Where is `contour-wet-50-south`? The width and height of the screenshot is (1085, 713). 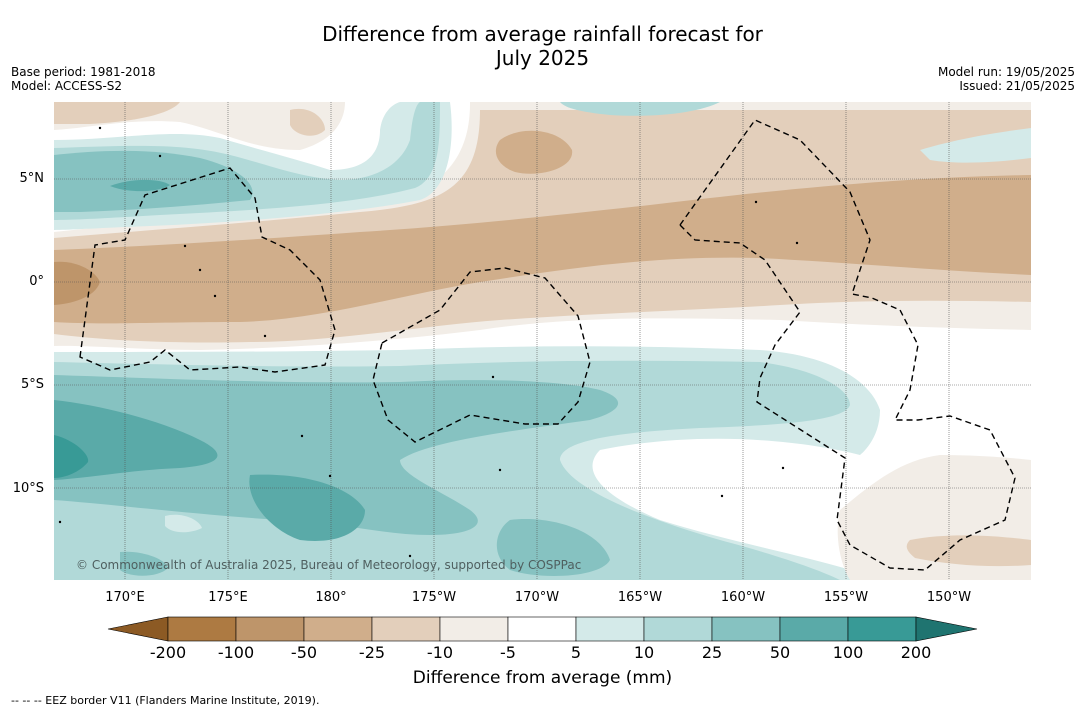 contour-wet-50-south is located at coordinates (136, 440).